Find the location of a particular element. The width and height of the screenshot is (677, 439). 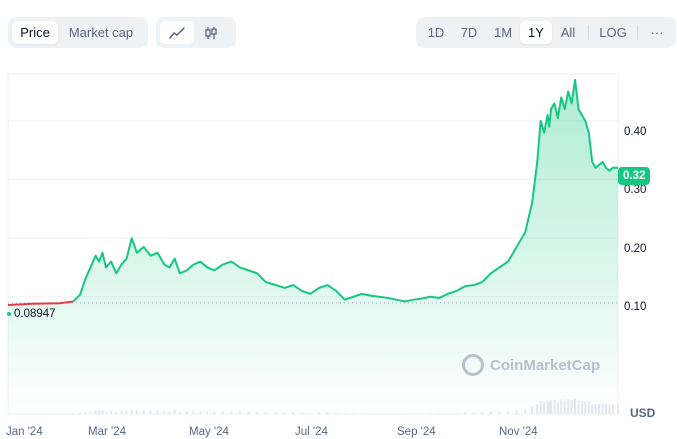

y-tick-label: 0.40 is located at coordinates (635, 132).